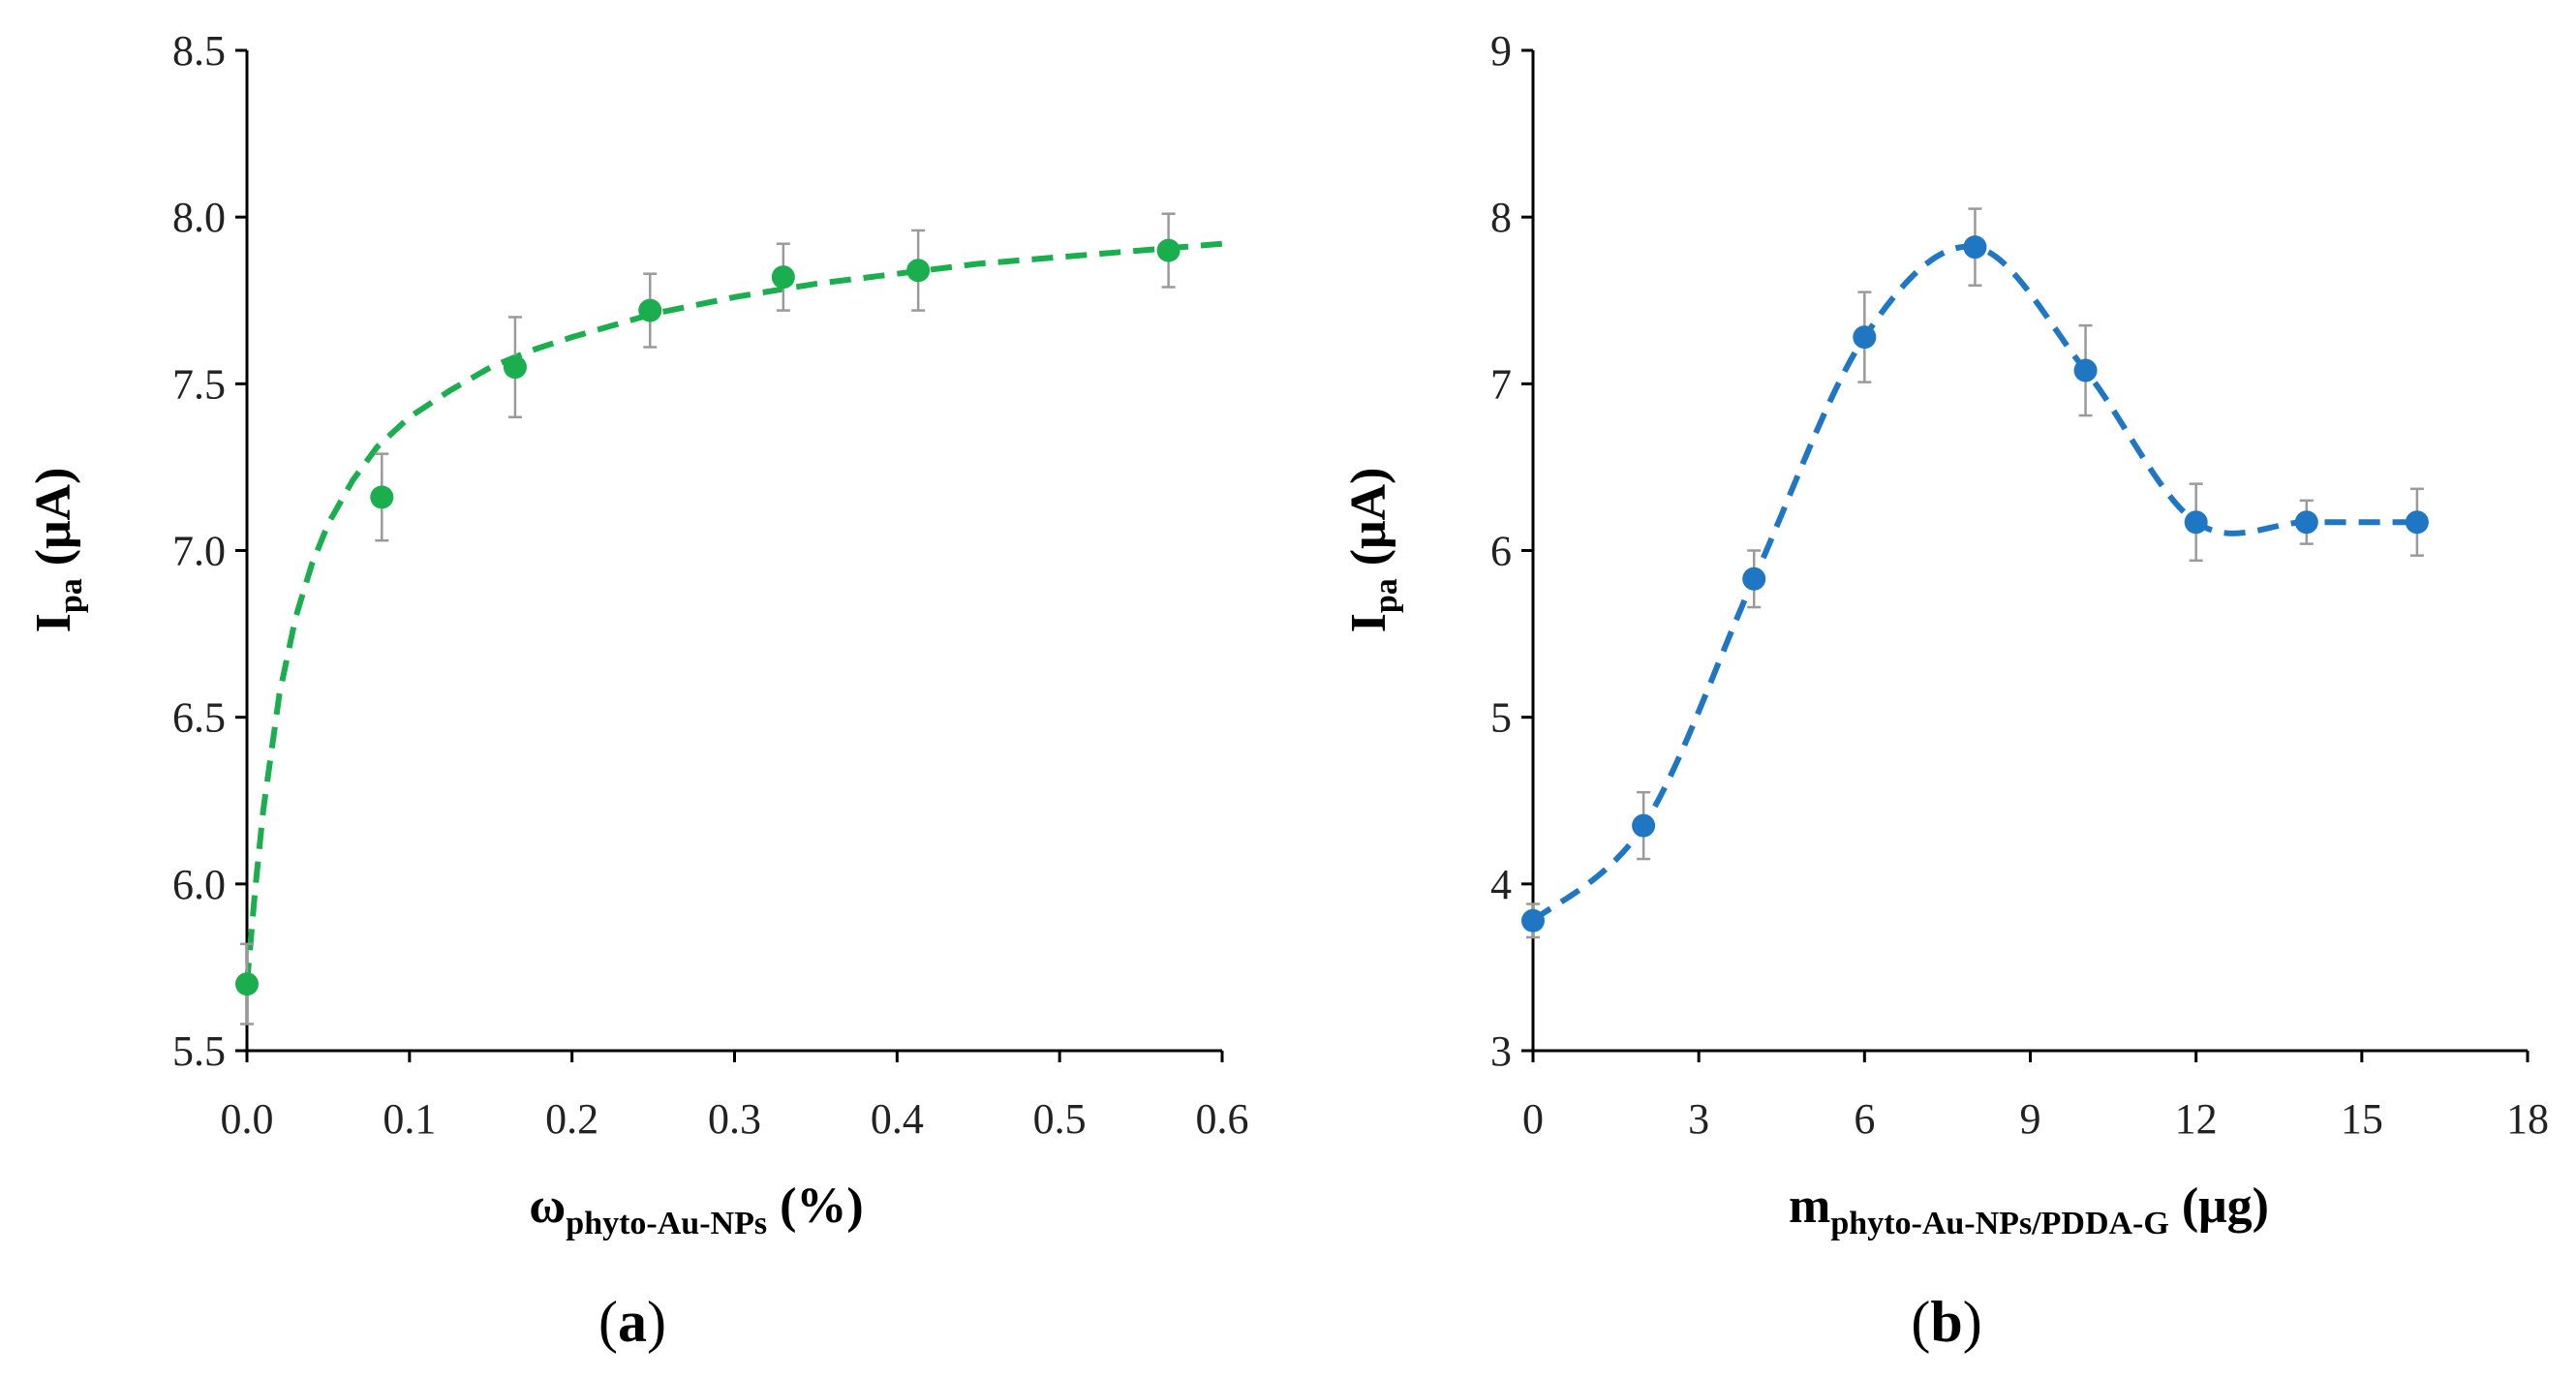 Image resolution: width=2576 pixels, height=1378 pixels. Describe the element at coordinates (2196, 1119) in the screenshot. I see `panel-b-x-tick-label: 12` at that location.